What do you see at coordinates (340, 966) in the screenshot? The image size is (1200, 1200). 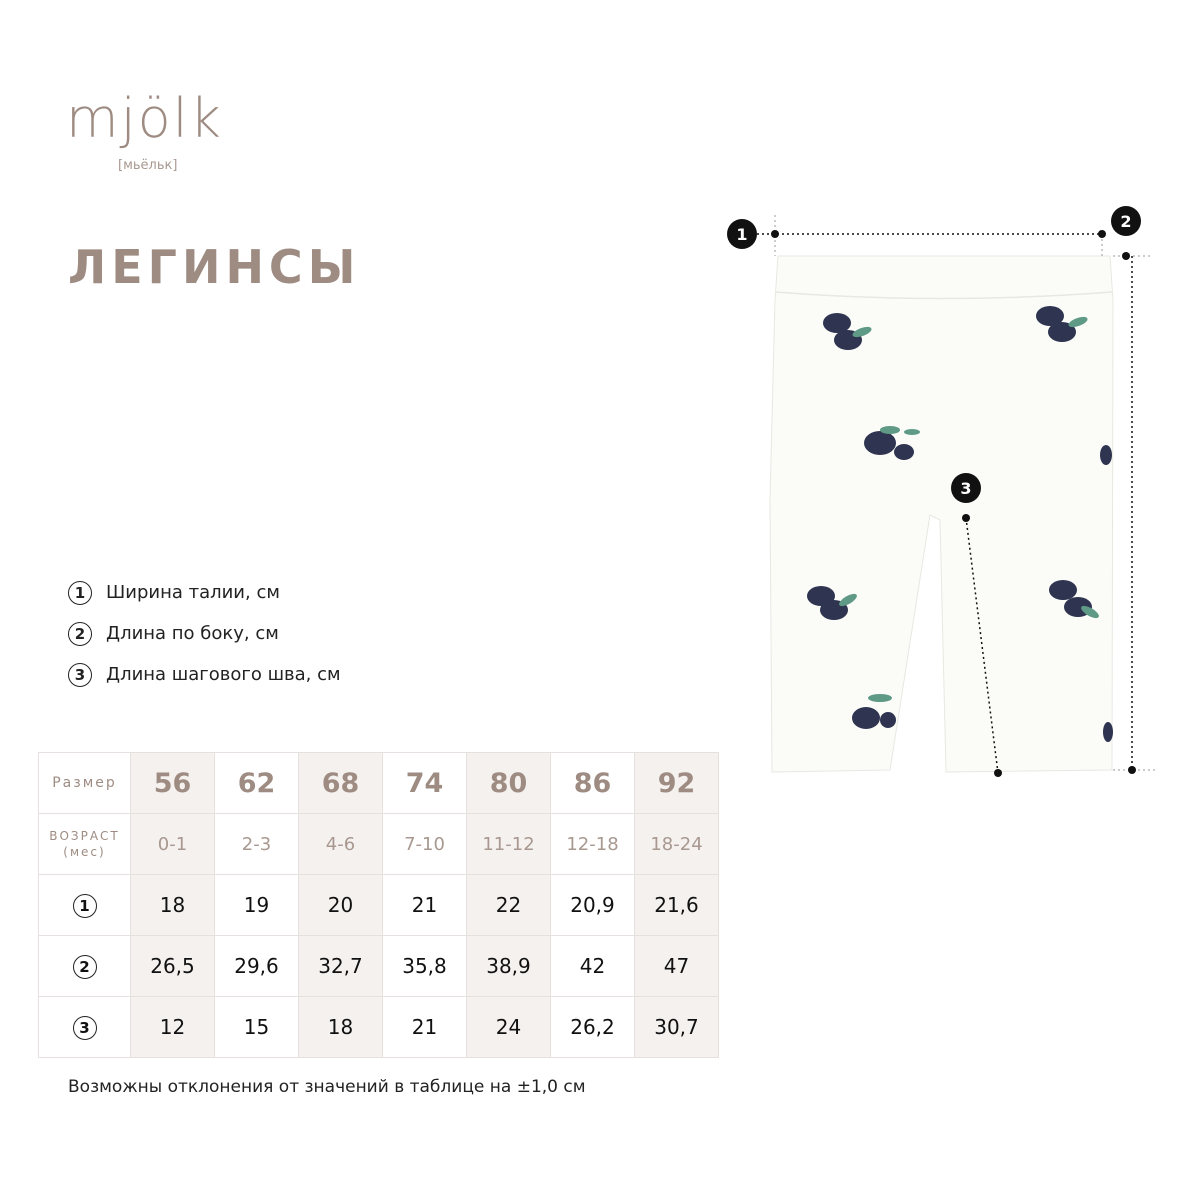 I see `value-cell: 32,7` at bounding box center [340, 966].